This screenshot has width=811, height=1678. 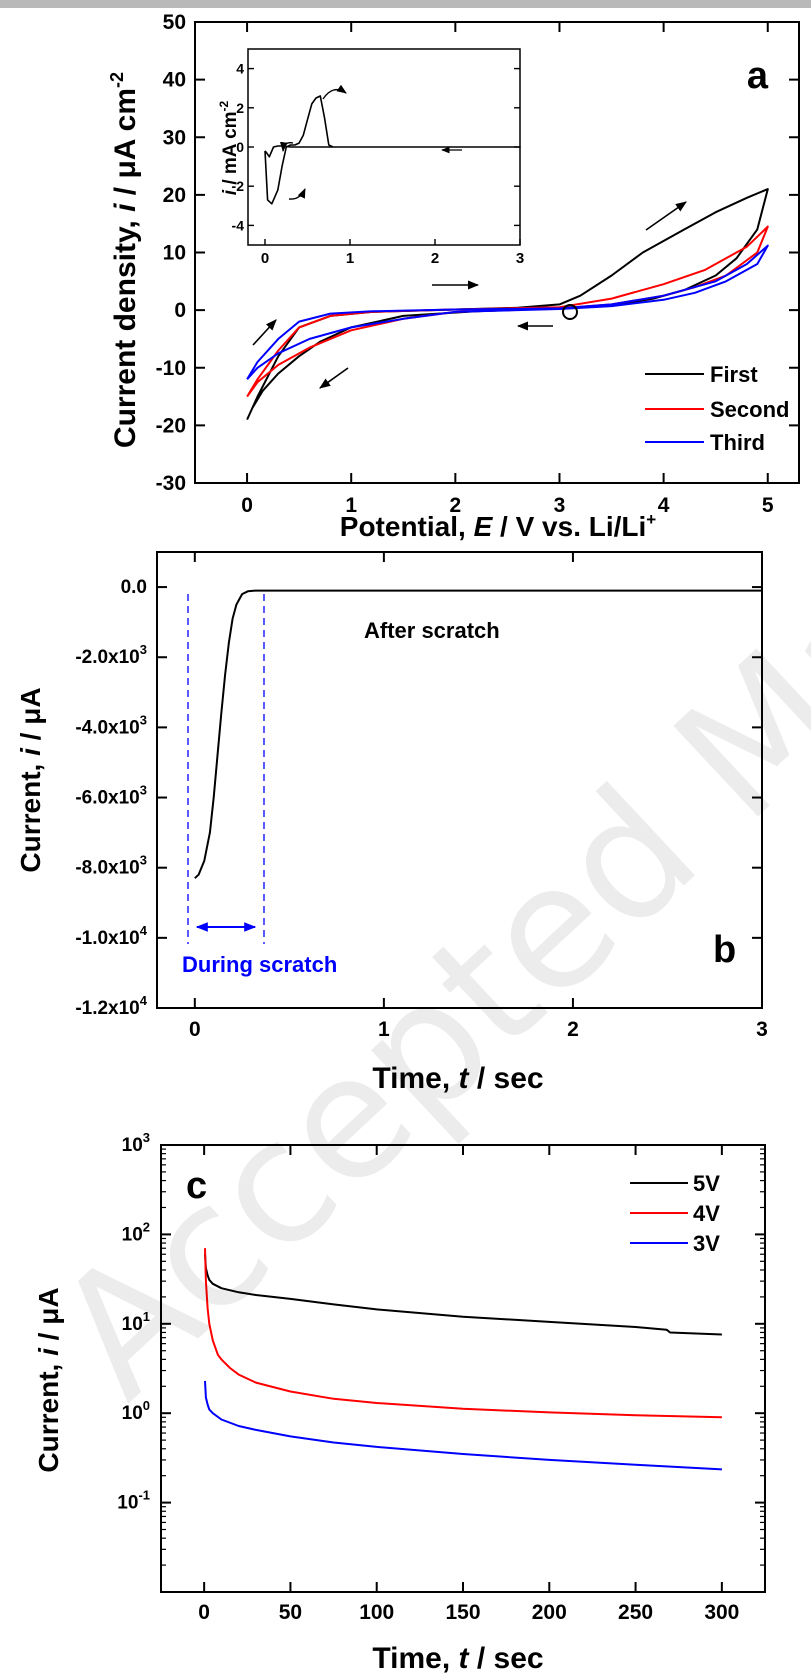 What do you see at coordinates (435, 258) in the screenshot?
I see `inset-x-tick-label: 2` at bounding box center [435, 258].